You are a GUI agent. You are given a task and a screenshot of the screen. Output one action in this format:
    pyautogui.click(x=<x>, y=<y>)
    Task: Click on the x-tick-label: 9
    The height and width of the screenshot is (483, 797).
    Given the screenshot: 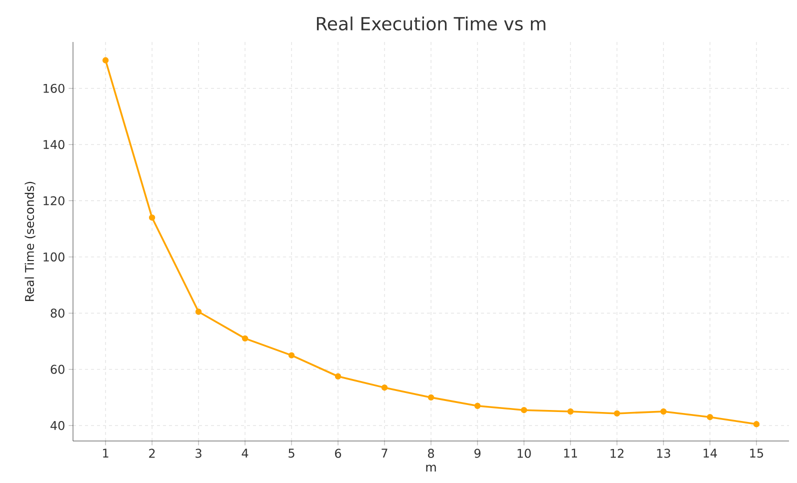 What is the action you would take?
    pyautogui.click(x=477, y=453)
    